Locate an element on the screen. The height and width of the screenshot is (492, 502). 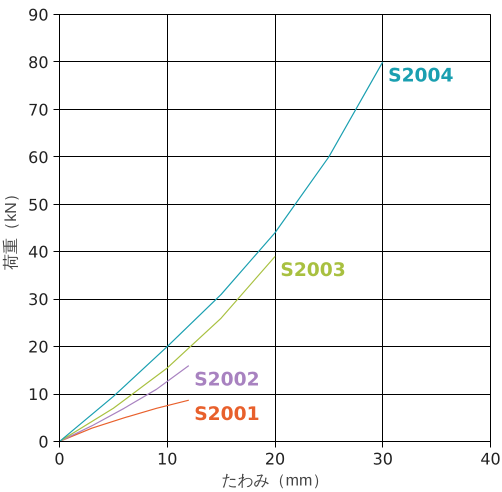
y-tick-label: 20 is located at coordinates (38, 347).